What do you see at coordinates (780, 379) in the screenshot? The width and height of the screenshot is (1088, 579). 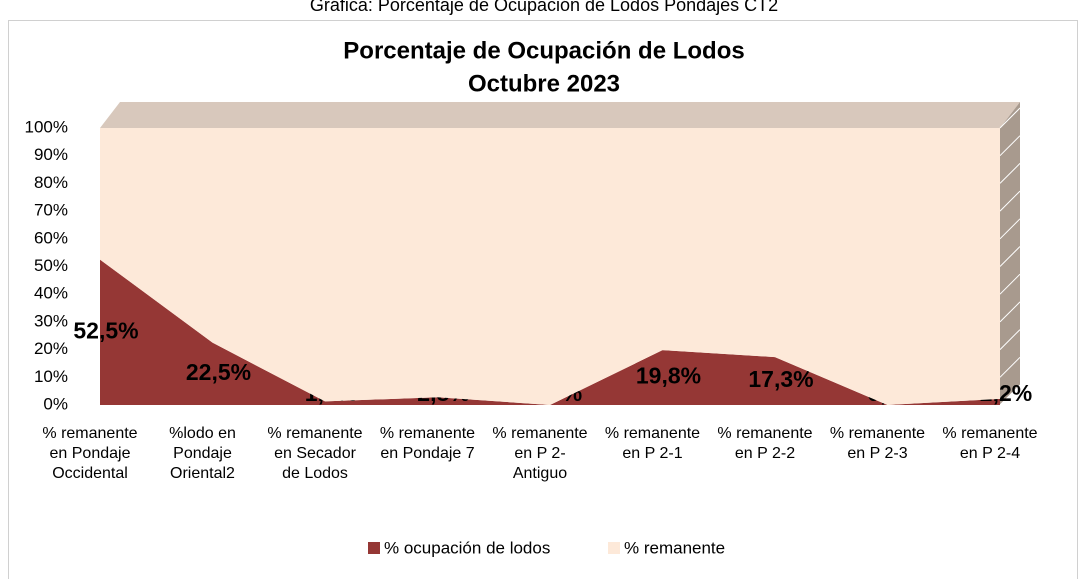 I see `data-label: 17,3%` at bounding box center [780, 379].